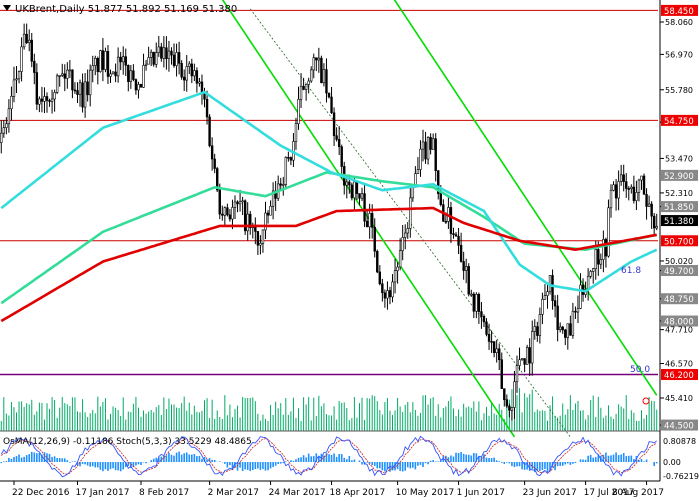 The height and width of the screenshot is (501, 699). I want to click on price-tick-label: 53.470, so click(679, 158).